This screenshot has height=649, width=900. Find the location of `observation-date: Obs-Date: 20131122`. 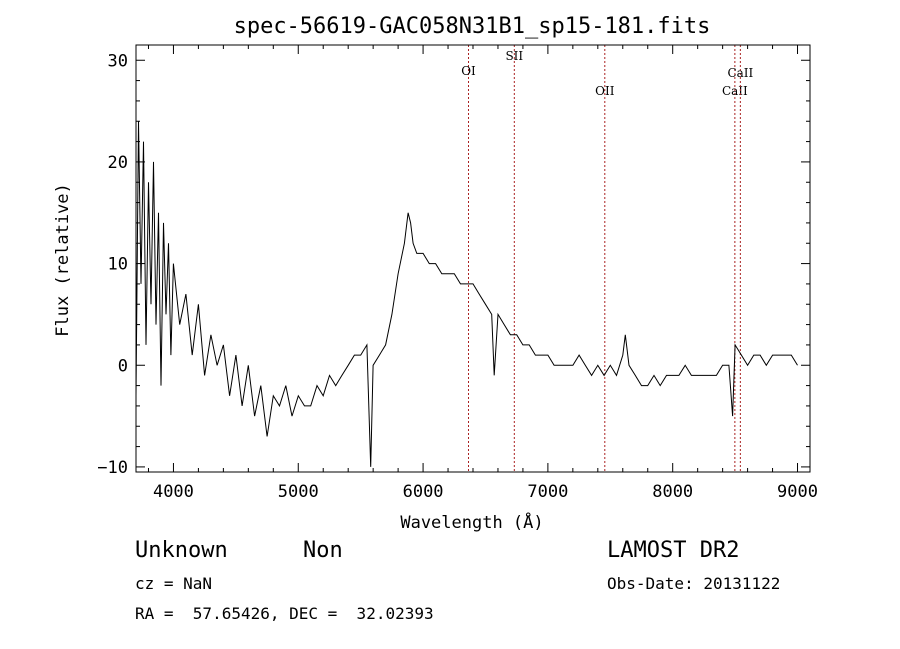

observation-date: Obs-Date: 20131122 is located at coordinates (694, 583).